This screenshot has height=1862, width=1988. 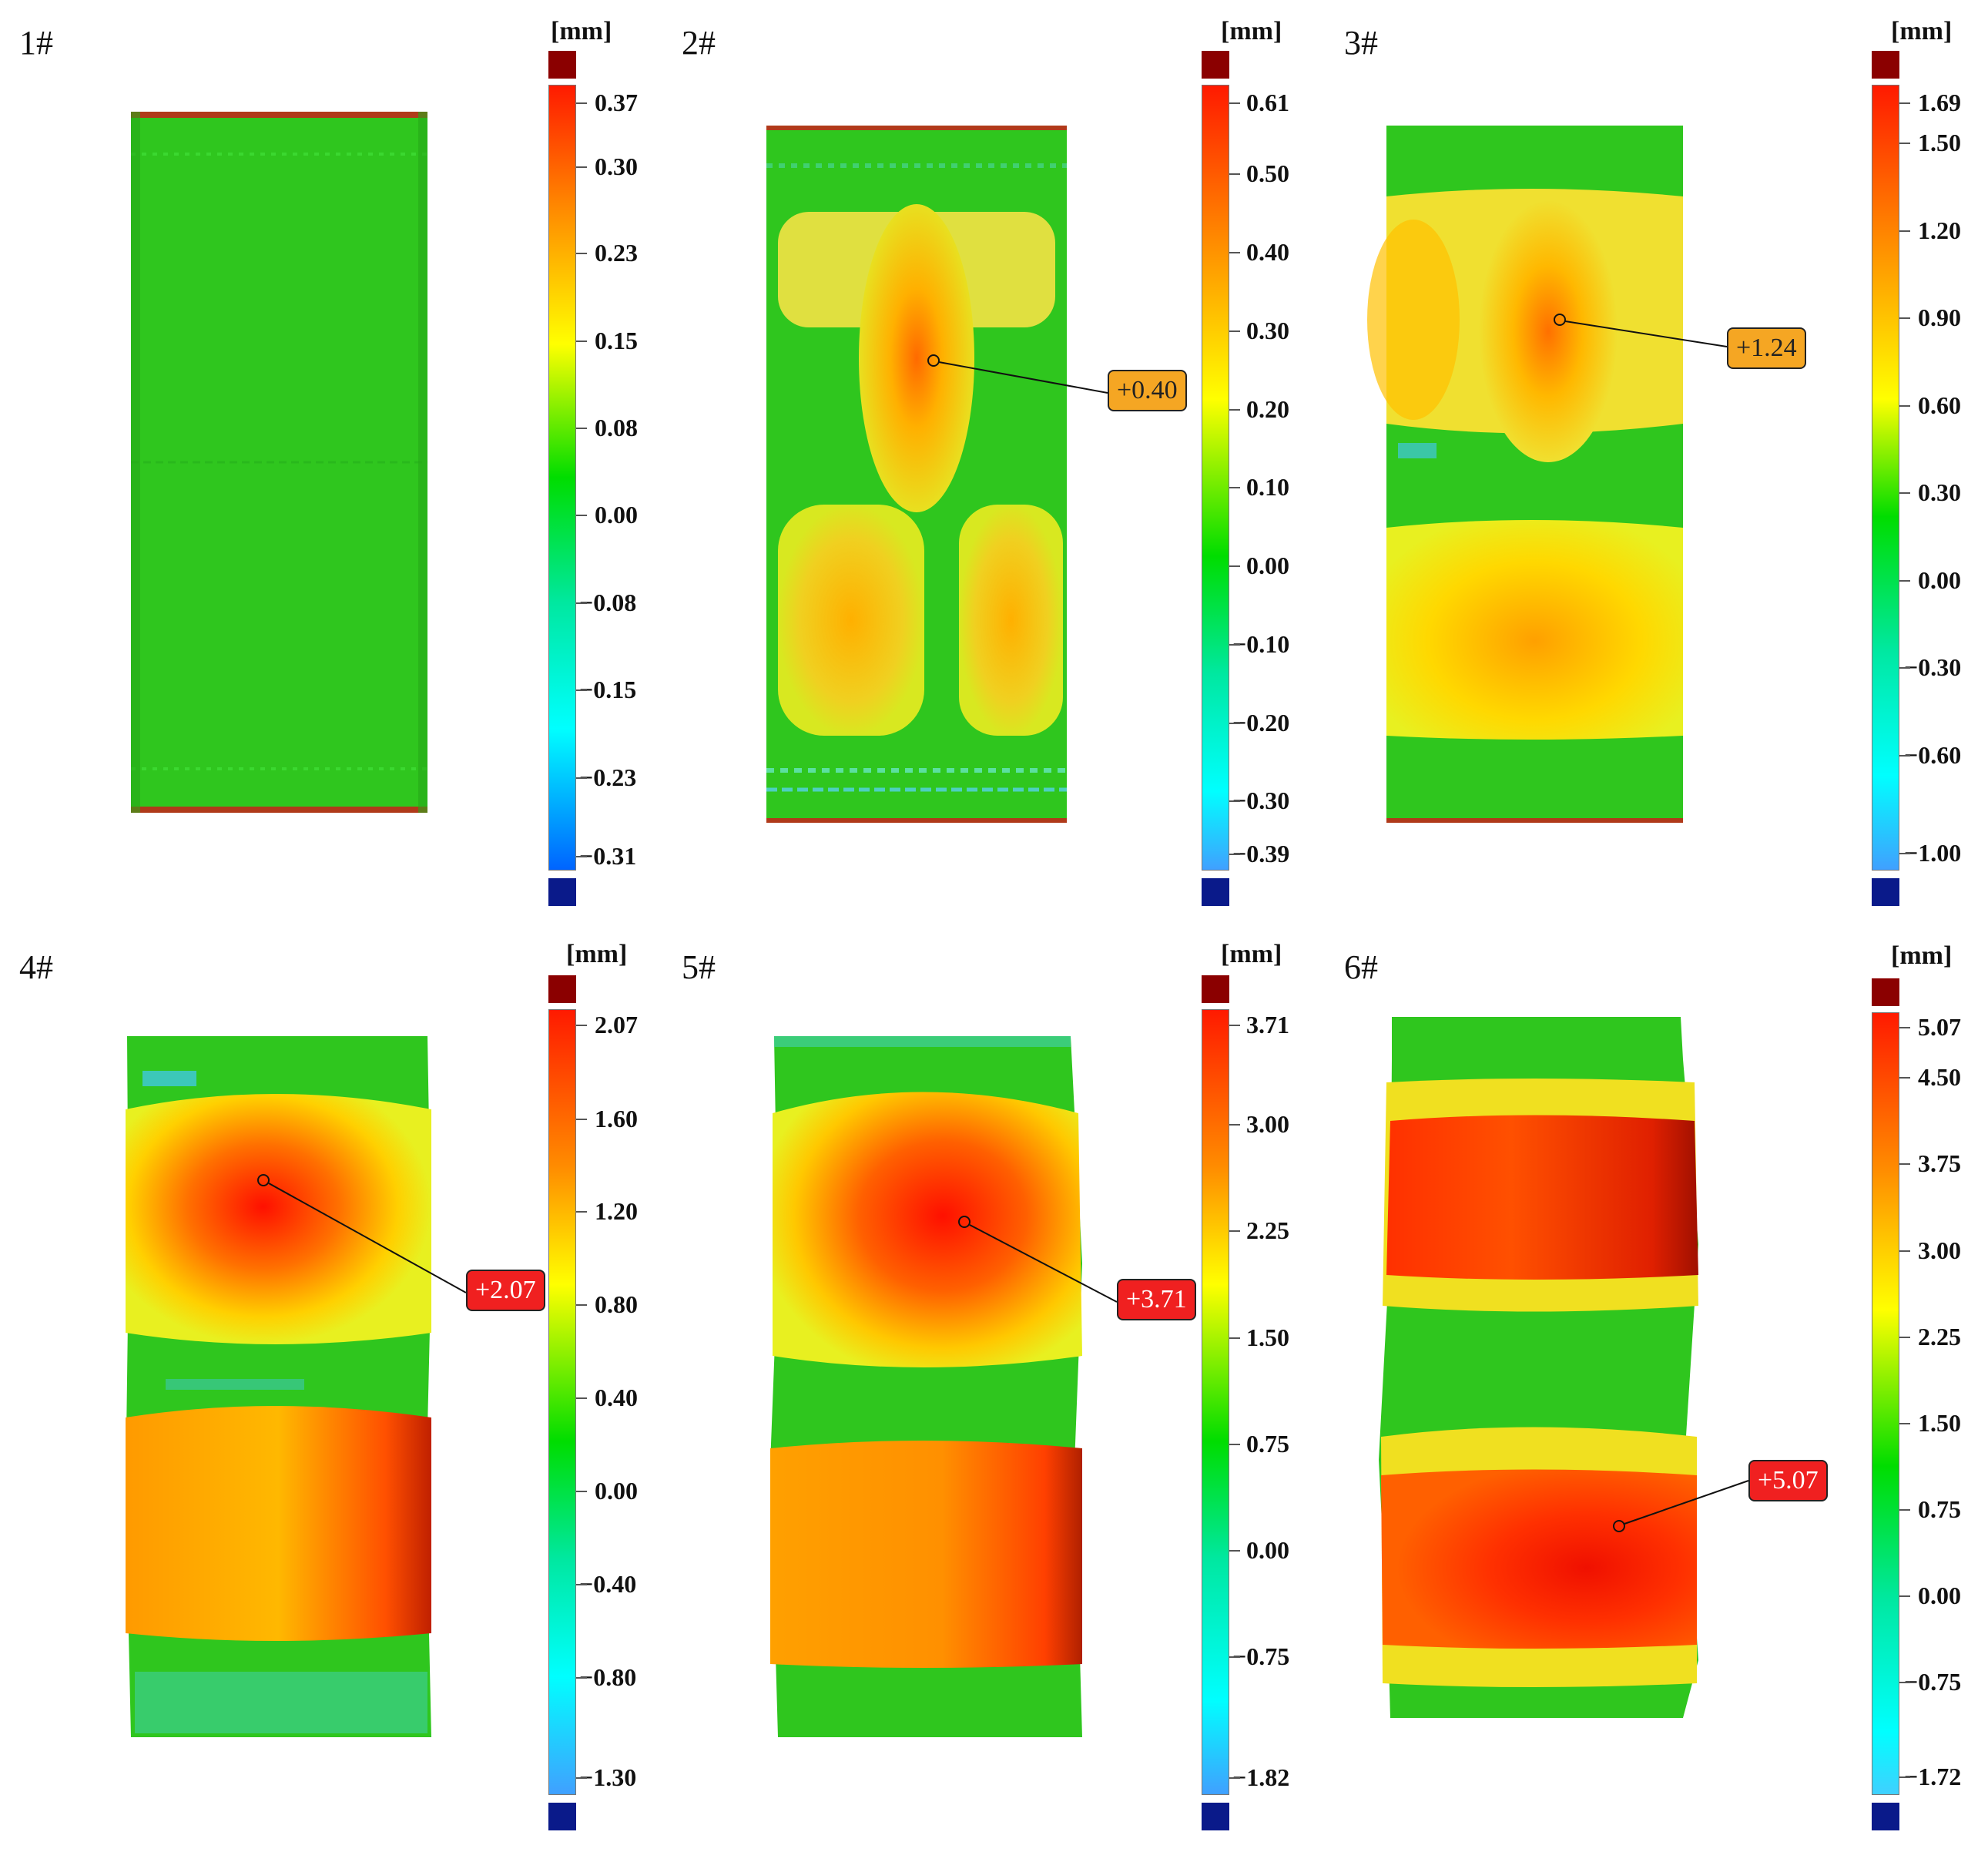 I want to click on colorbar-tick-label: 0.15, so click(x=616, y=340).